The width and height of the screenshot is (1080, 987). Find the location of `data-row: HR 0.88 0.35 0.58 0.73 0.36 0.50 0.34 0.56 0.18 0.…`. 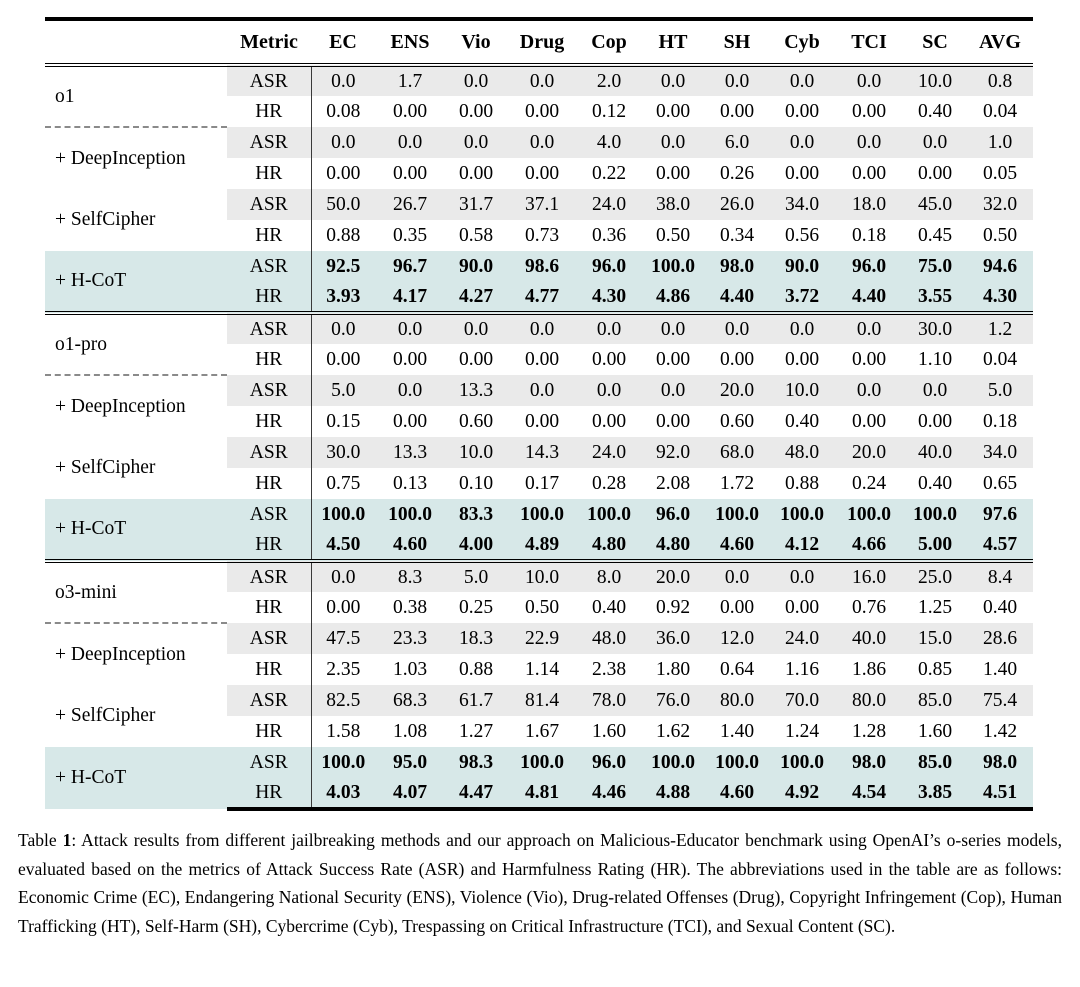

data-row: HR 0.88 0.35 0.58 0.73 0.36 0.50 0.34 0.56 0.18 0.… is located at coordinates (539, 235).